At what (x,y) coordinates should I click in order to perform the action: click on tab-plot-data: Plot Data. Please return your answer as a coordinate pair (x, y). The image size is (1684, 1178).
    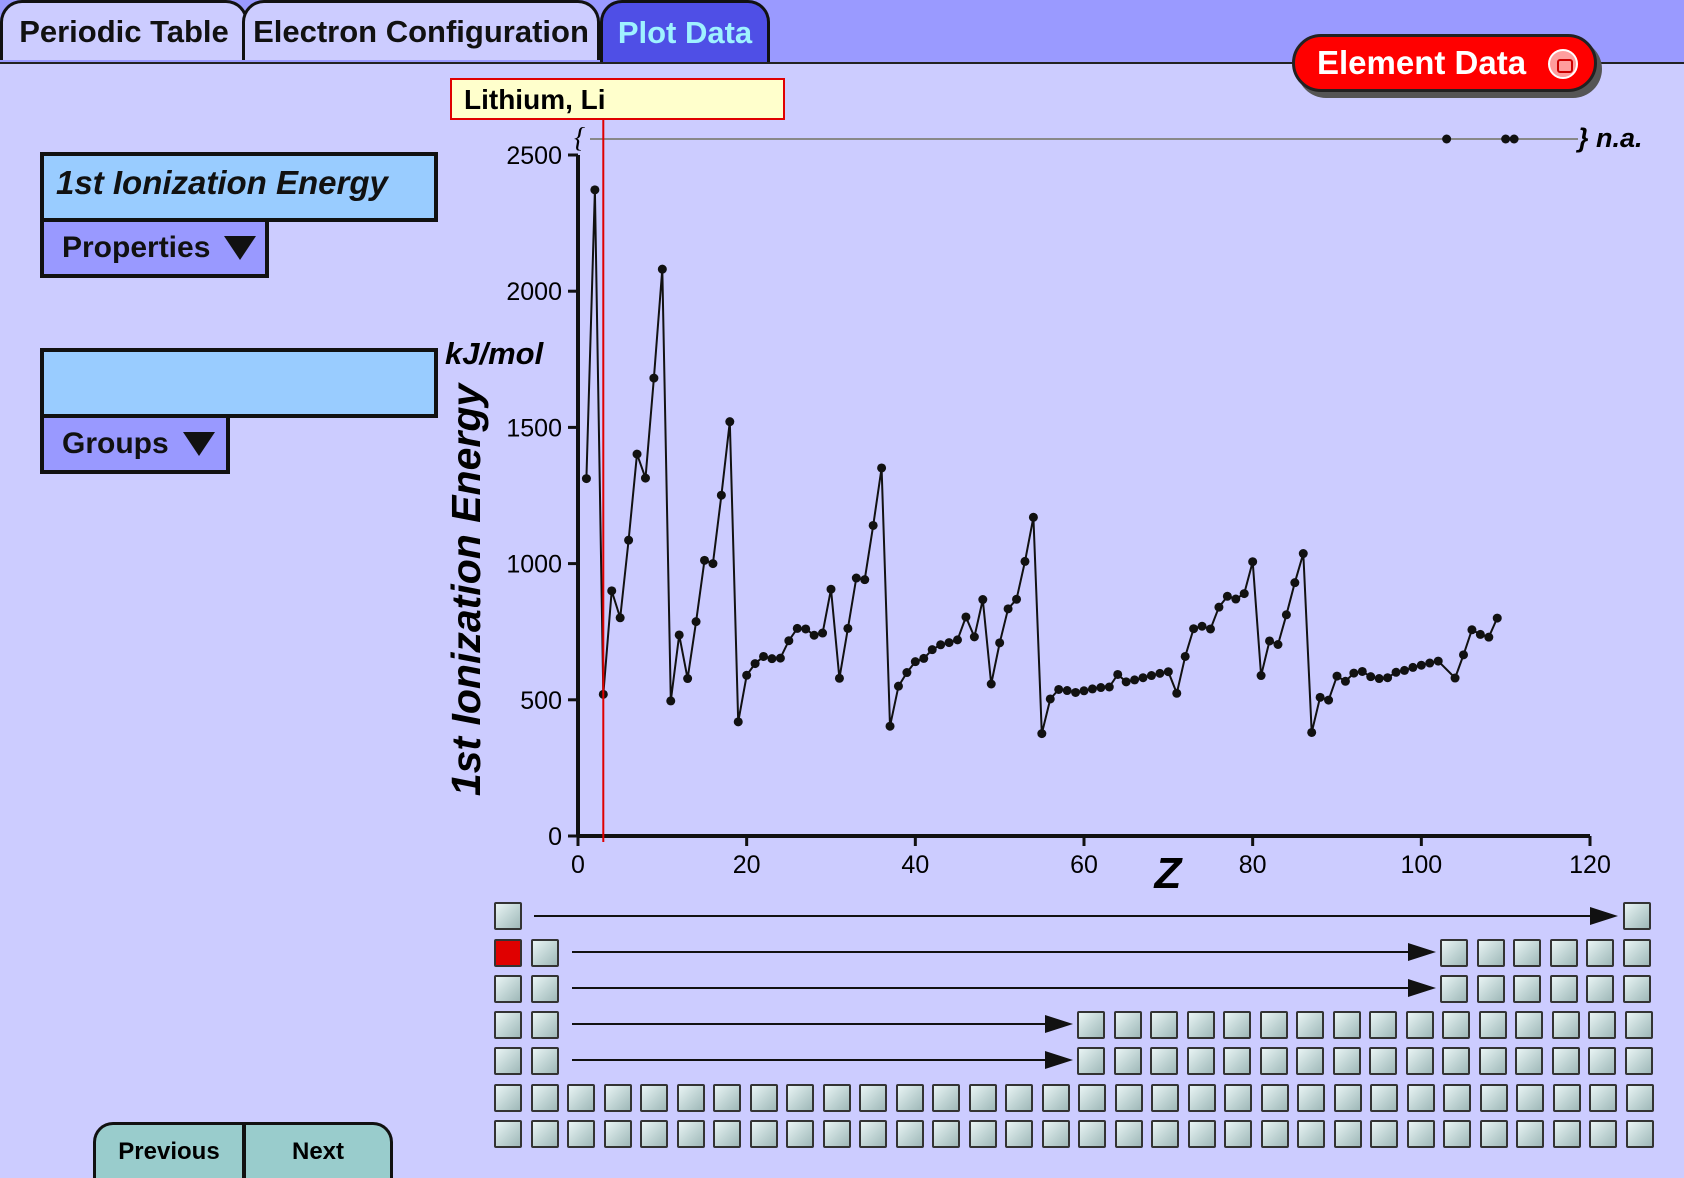
    Looking at the image, I should click on (685, 31).